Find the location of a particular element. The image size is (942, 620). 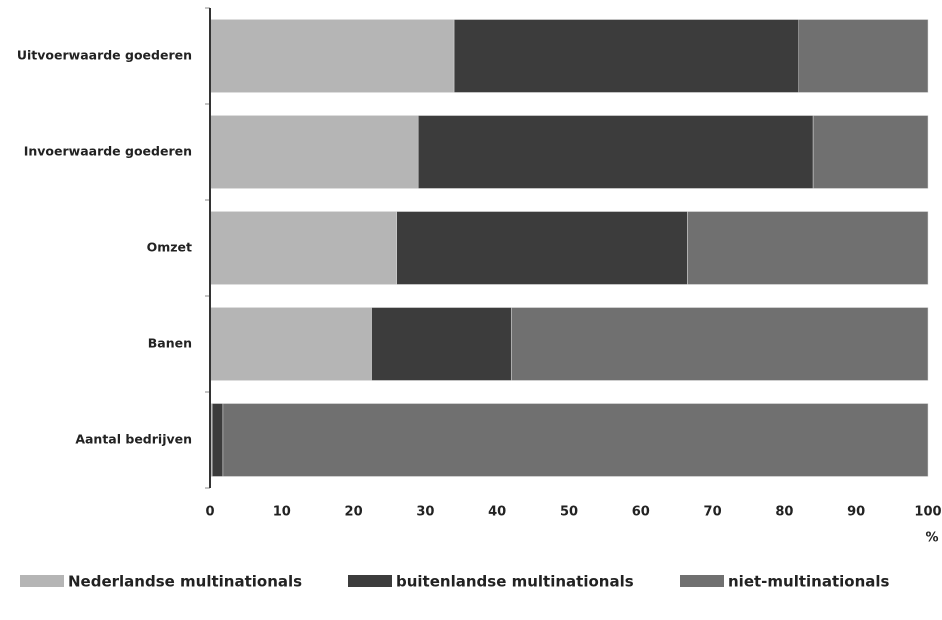

y-tick-label: Invoerwaarde goederen is located at coordinates (108, 151).